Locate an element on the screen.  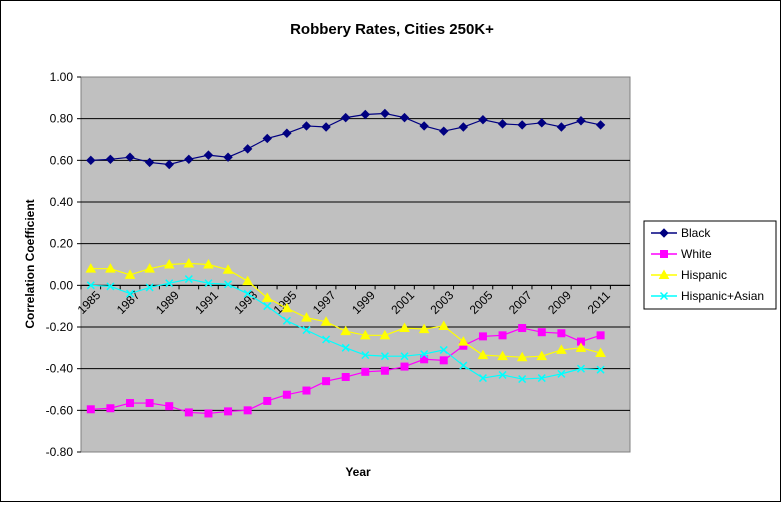
chart-title: Robbery Rates, Cities 250K+ is located at coordinates (392, 29).